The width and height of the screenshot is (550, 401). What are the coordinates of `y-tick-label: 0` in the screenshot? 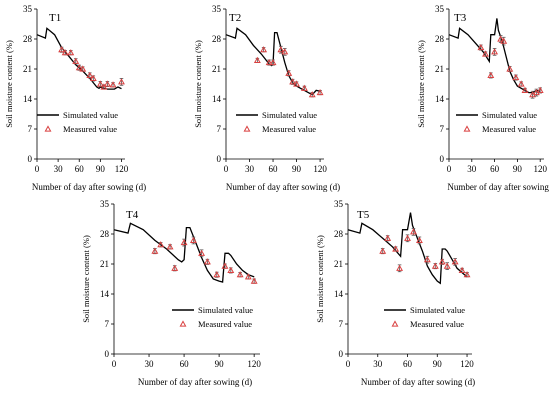 It's located at (219, 159).